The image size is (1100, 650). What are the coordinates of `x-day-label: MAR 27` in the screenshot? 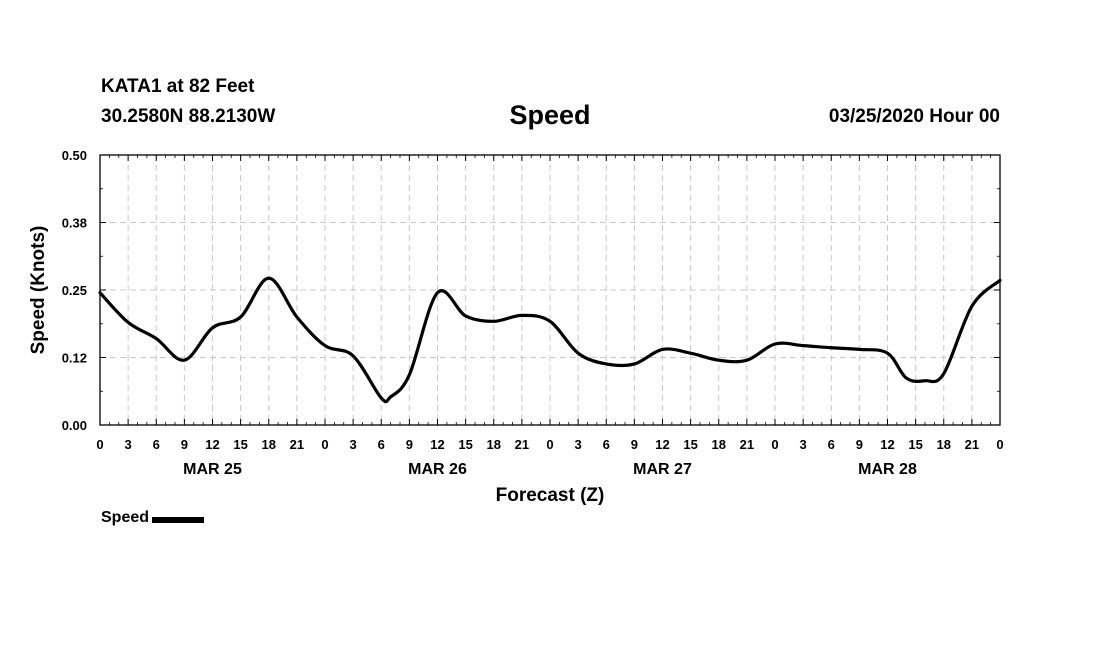 It's located at (662, 469).